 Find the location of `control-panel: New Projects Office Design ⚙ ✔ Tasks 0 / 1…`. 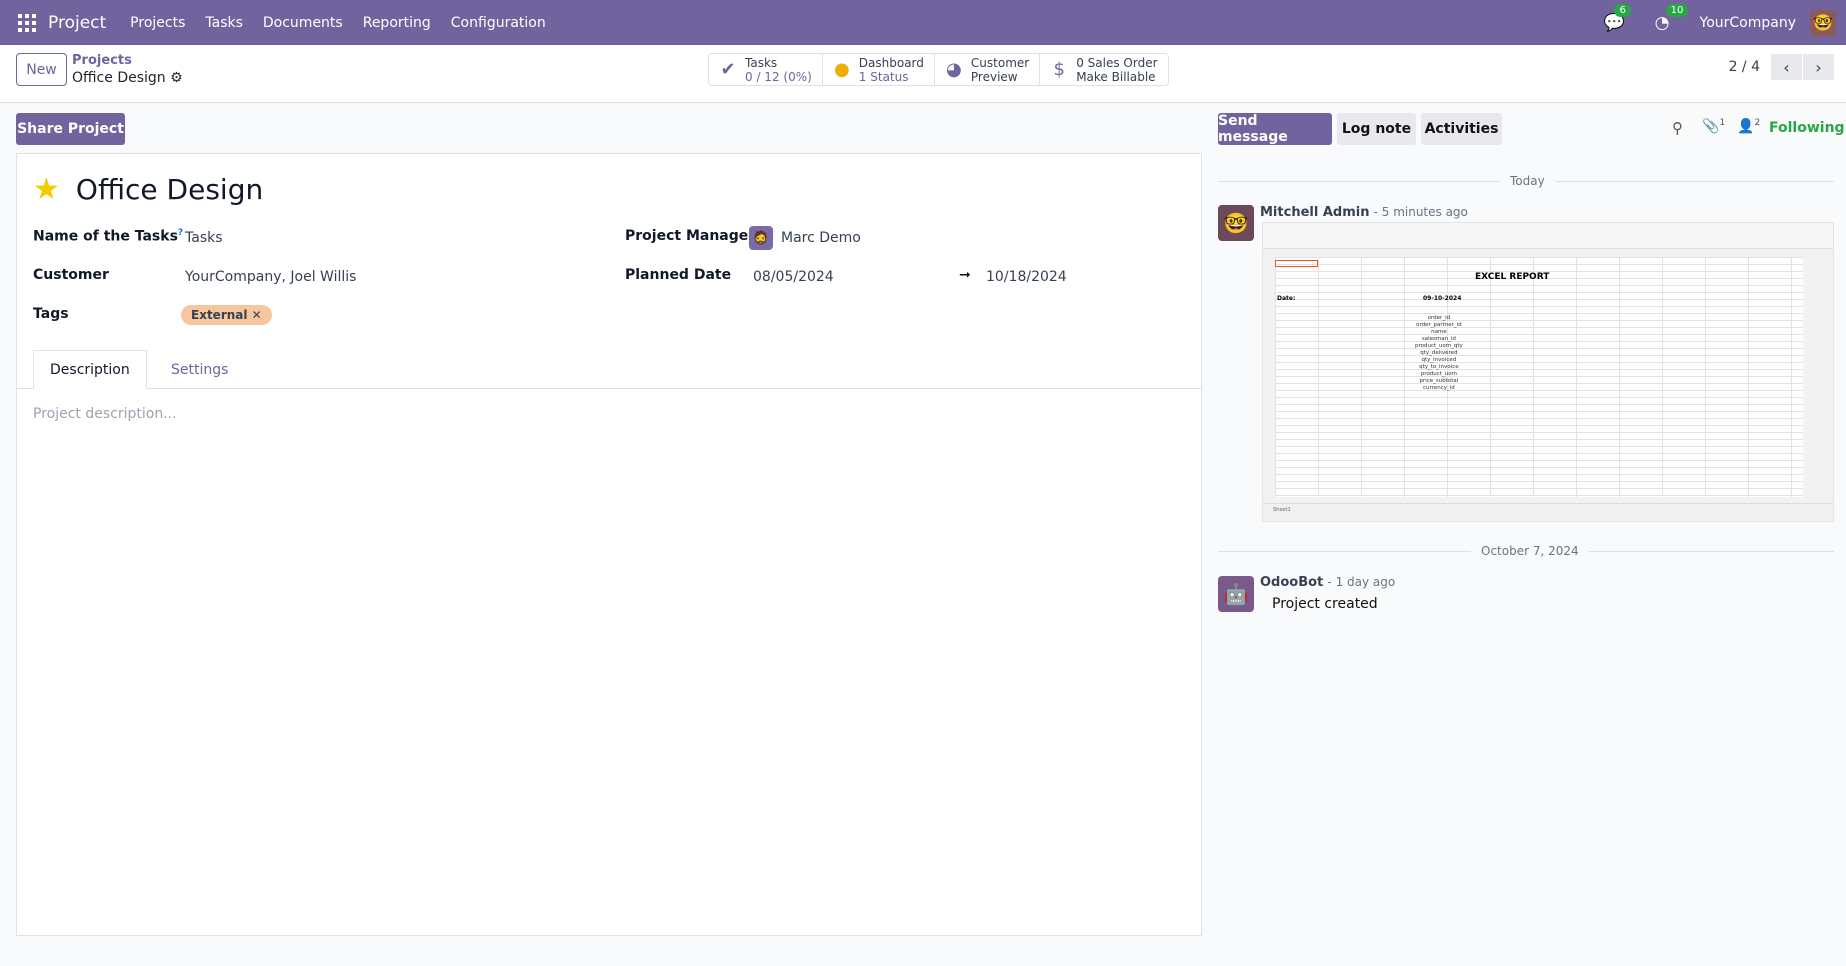

control-panel: New Projects Office Design ⚙ ✔ Tasks 0 / 1… is located at coordinates (923, 74).